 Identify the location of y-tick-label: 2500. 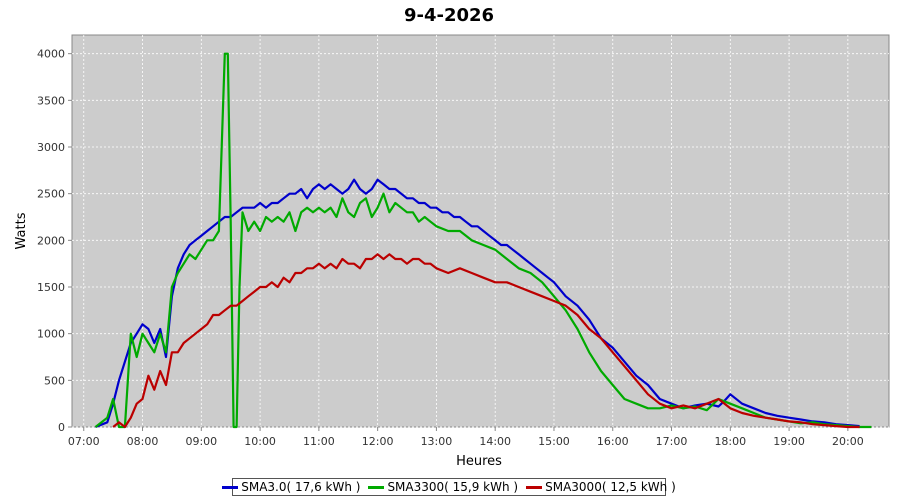
(51, 194).